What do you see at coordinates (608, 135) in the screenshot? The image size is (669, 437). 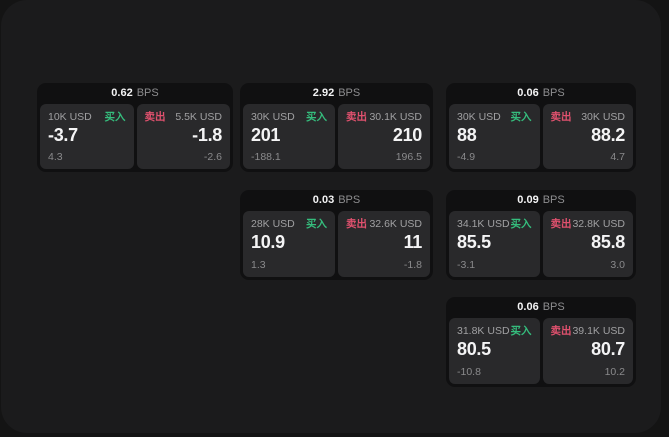 I see `sell-price: 88.2` at bounding box center [608, 135].